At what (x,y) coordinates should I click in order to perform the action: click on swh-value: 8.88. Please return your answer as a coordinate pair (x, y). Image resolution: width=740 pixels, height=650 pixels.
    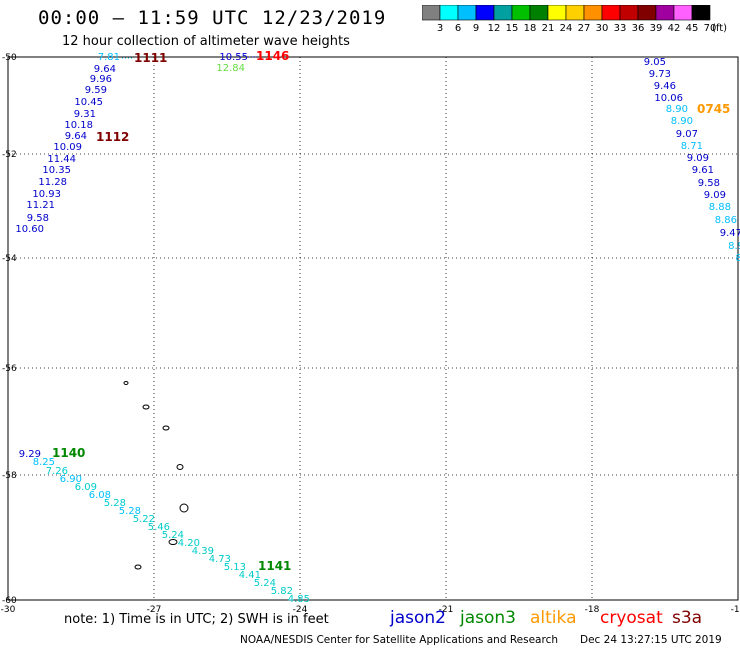
    Looking at the image, I should click on (720, 207).